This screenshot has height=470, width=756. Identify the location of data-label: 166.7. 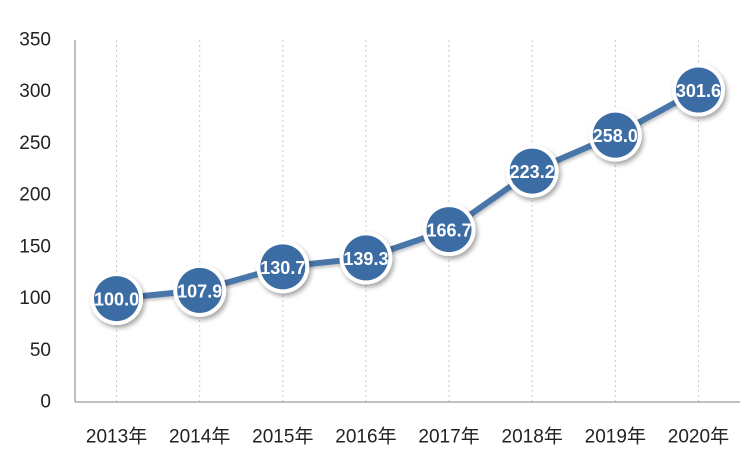
(449, 231).